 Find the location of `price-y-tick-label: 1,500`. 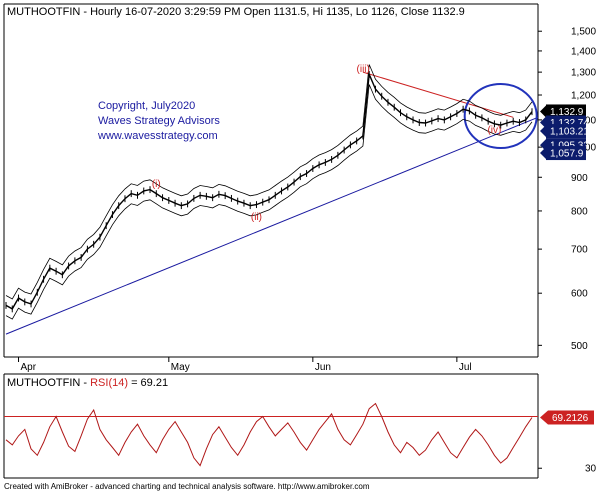

price-y-tick-label: 1,500 is located at coordinates (583, 32).